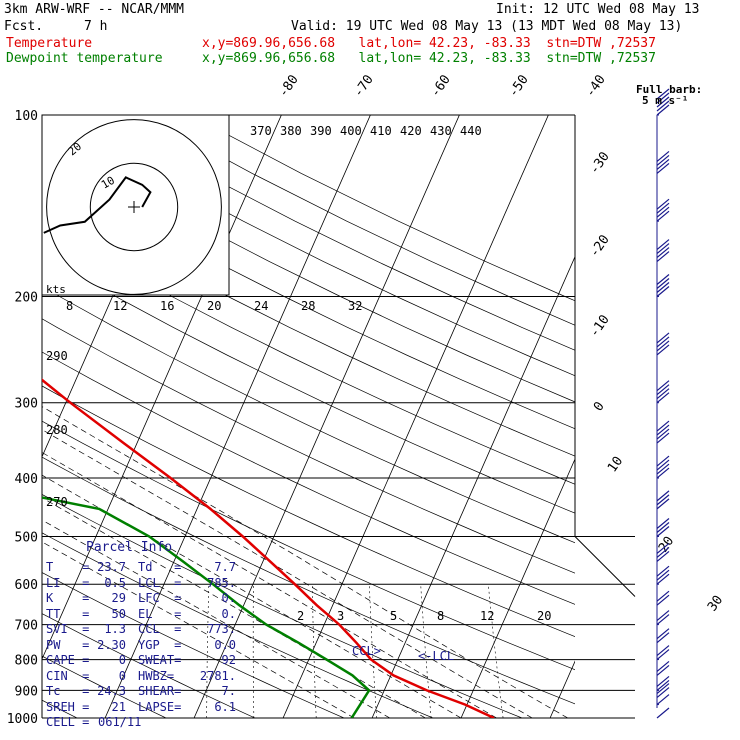  What do you see at coordinates (487, 616) in the screenshot?
I see `mixing-ratio-label: 12` at bounding box center [487, 616].